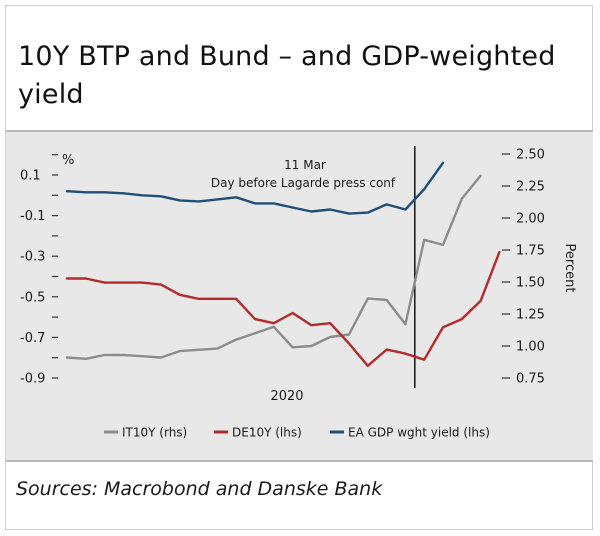 This screenshot has height=536, width=600. I want to click on right-tick-label: 1.75, so click(530, 251).